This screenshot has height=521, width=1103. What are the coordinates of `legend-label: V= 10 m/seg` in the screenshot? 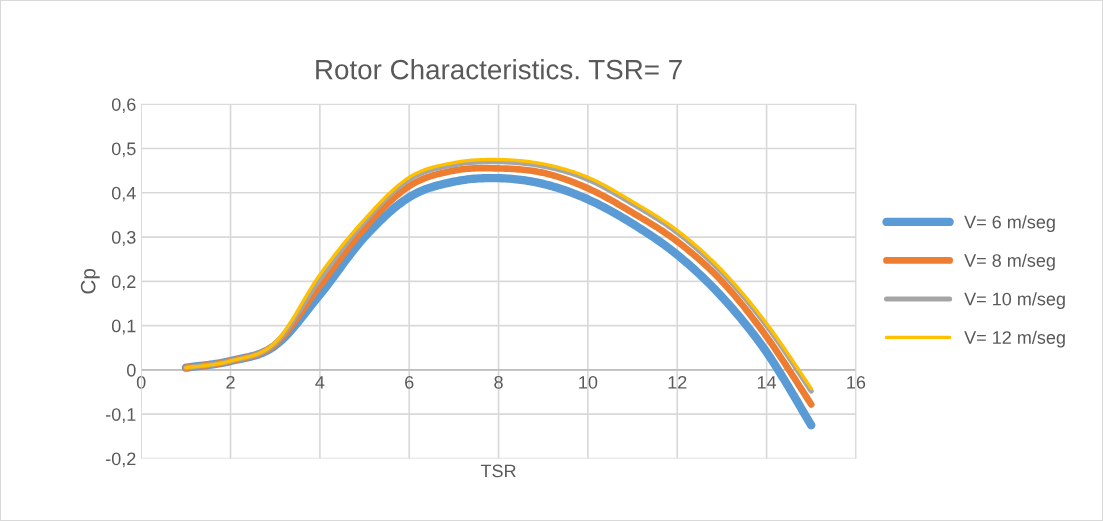 It's located at (1014, 300).